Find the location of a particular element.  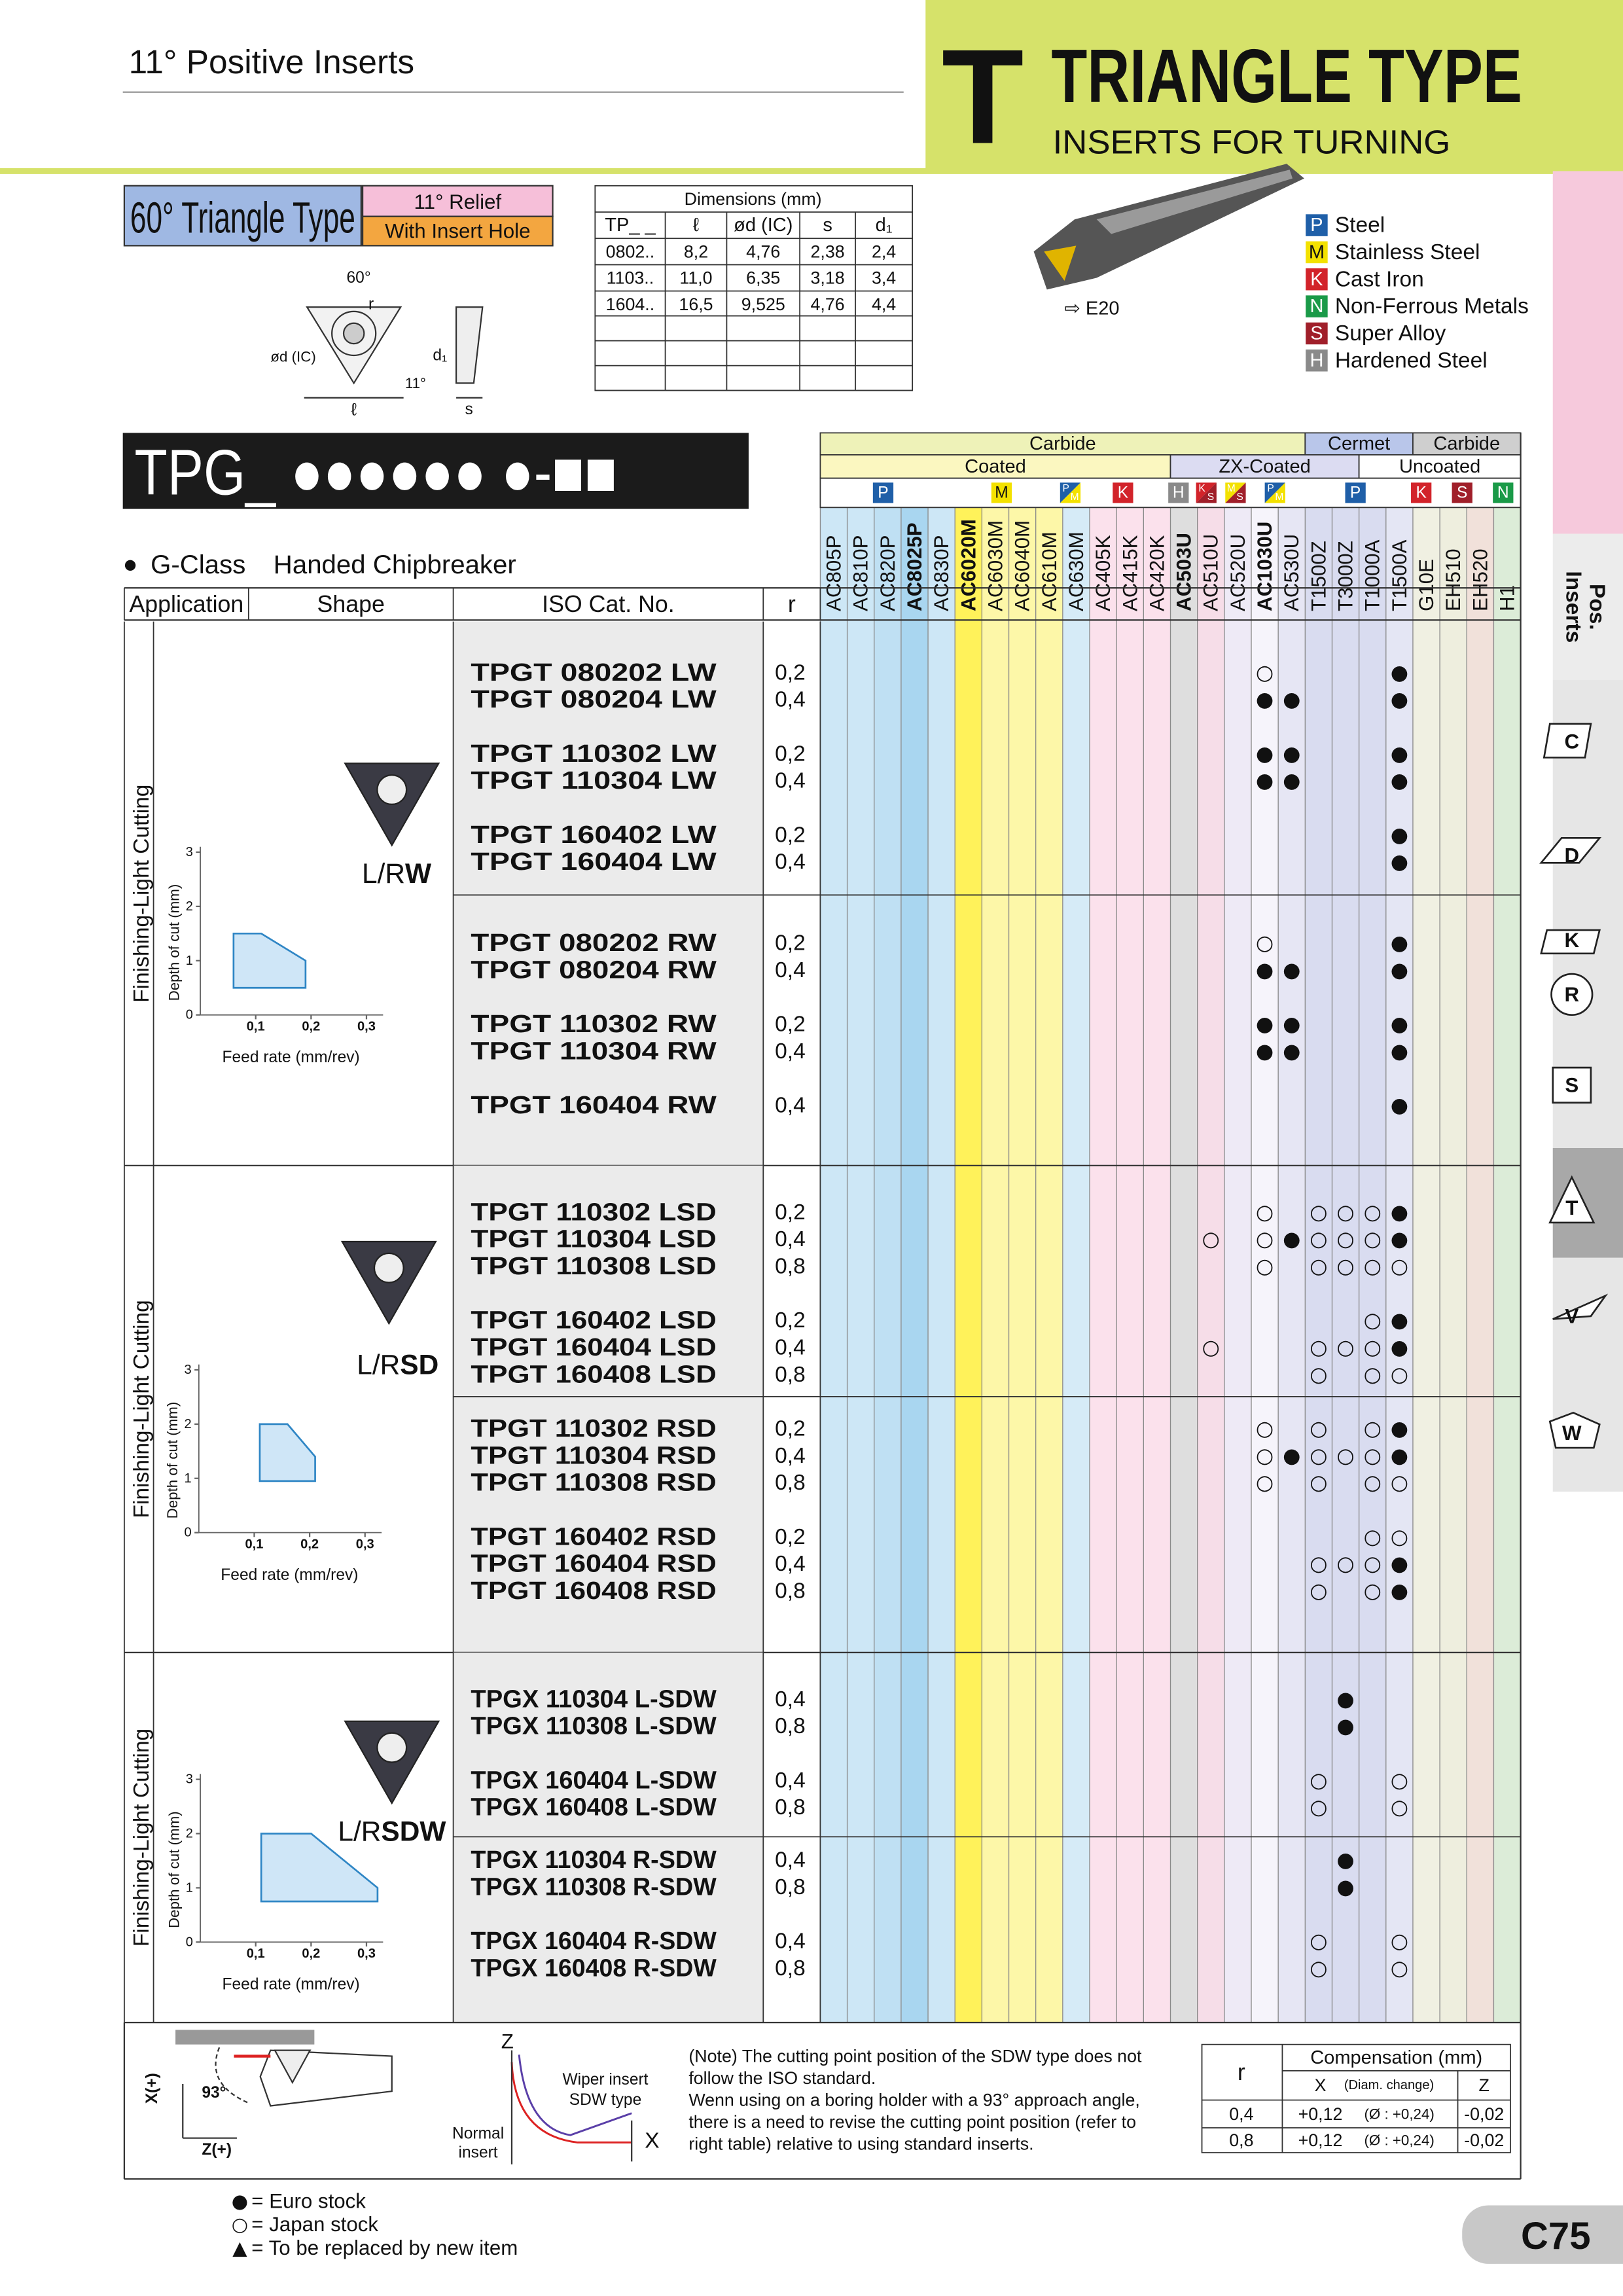

dimensions-header: TP_ _ is located at coordinates (630, 225).